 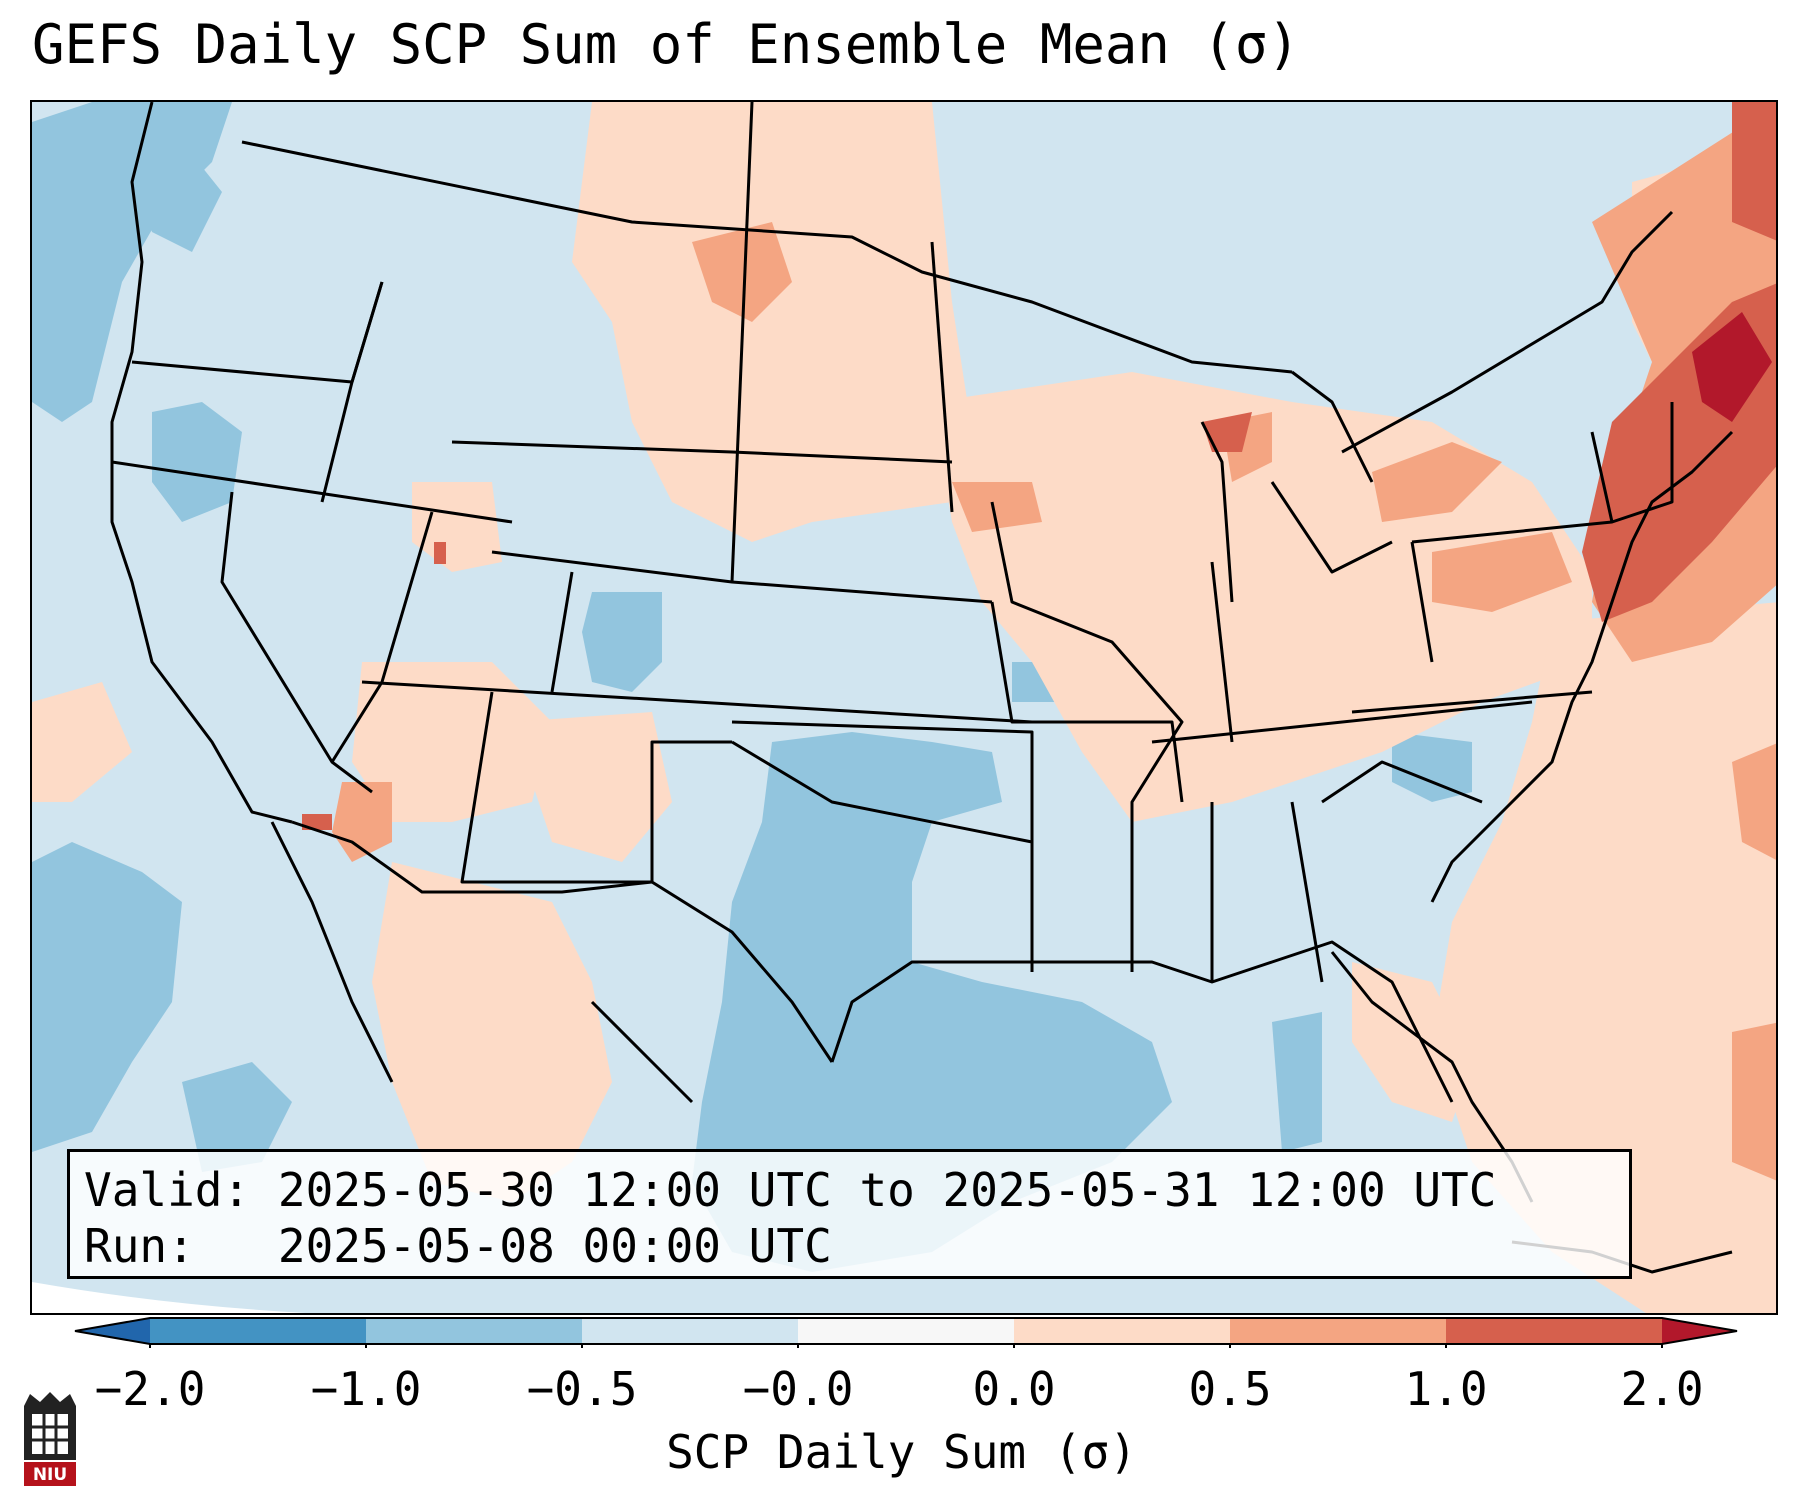 What do you see at coordinates (1222, 652) in the screenshot?
I see `line-in-oh` at bounding box center [1222, 652].